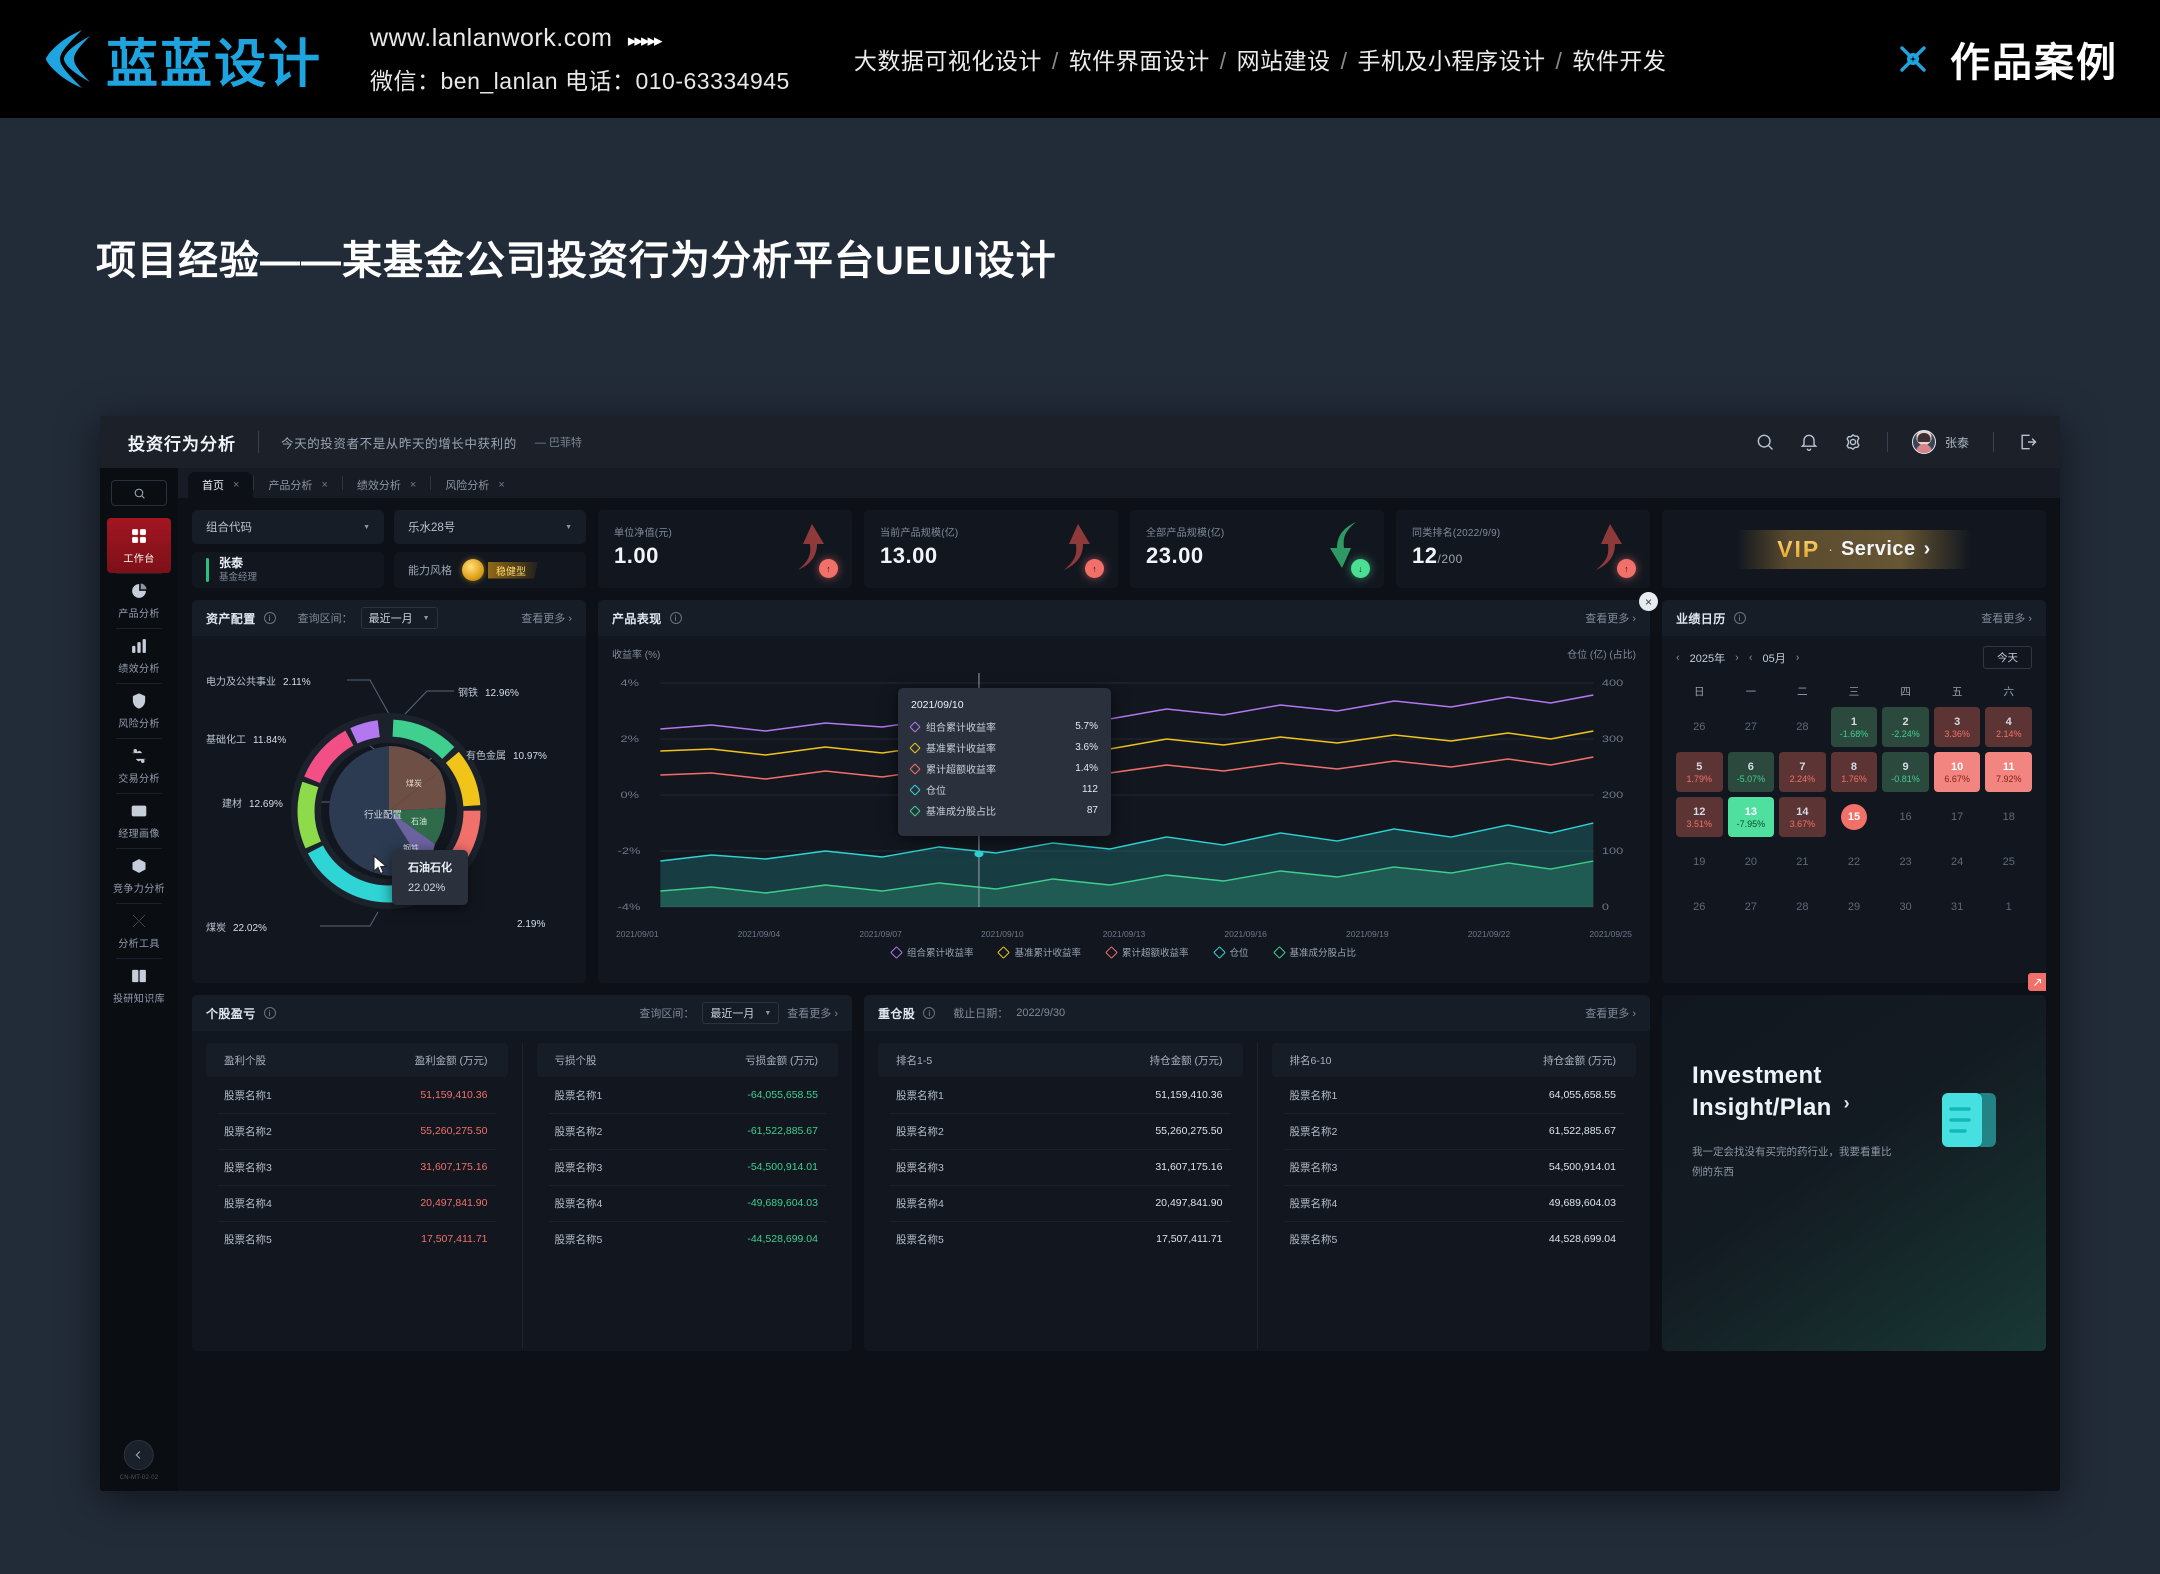 The height and width of the screenshot is (1574, 2160). I want to click on tab-3: 风险分析 ×, so click(474, 485).